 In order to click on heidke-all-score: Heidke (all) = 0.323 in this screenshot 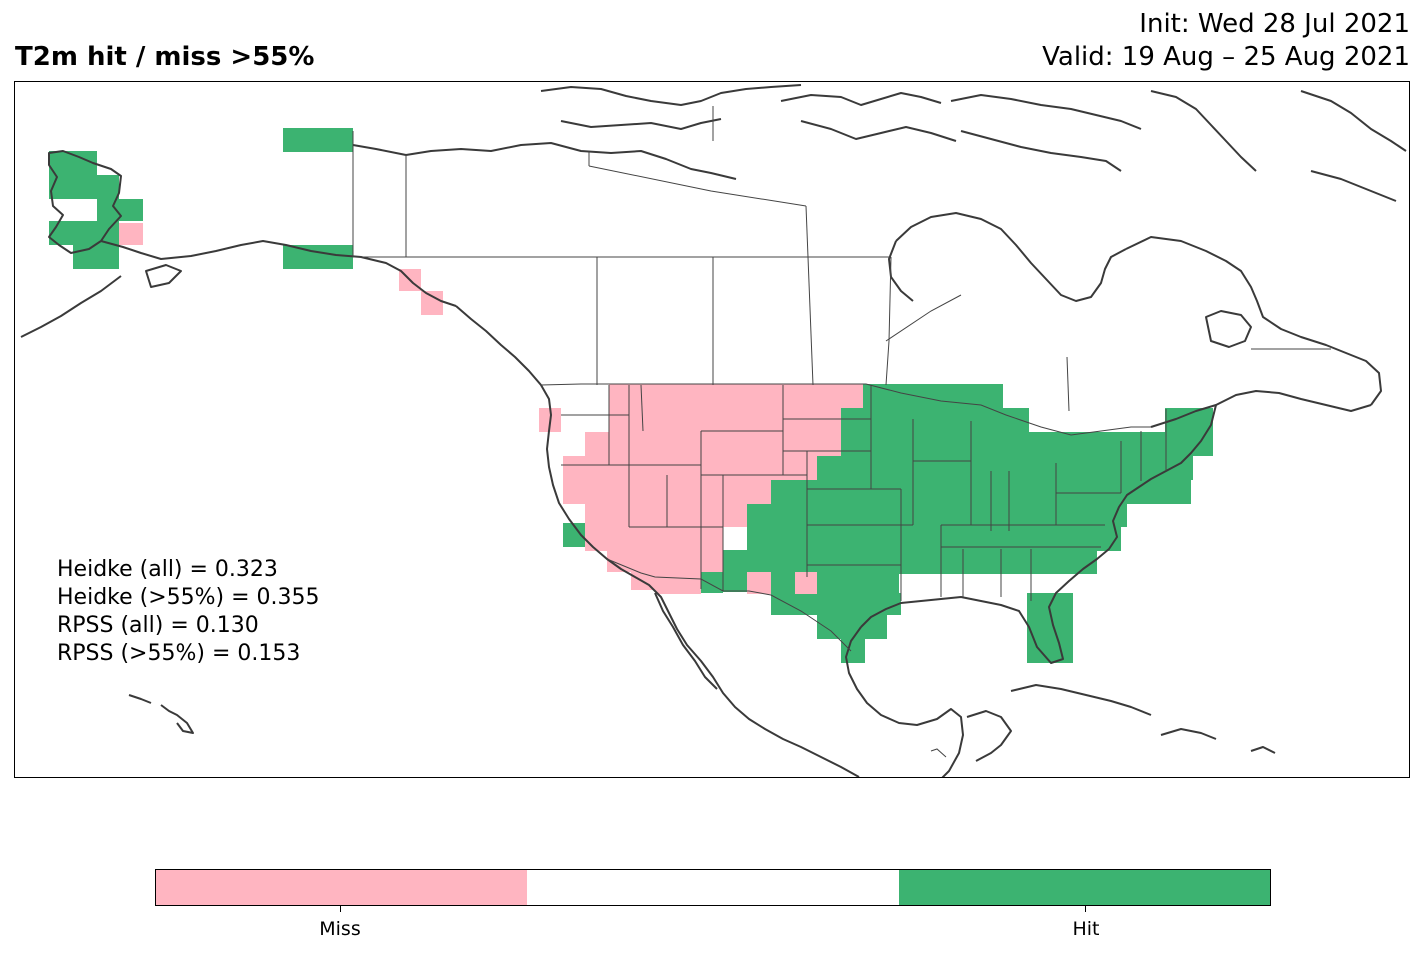, I will do `click(167, 569)`.